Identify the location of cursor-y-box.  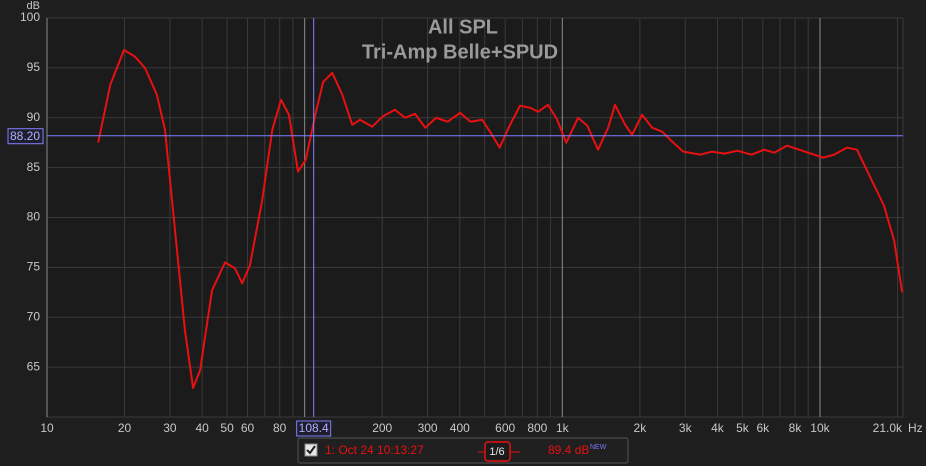
(25, 136).